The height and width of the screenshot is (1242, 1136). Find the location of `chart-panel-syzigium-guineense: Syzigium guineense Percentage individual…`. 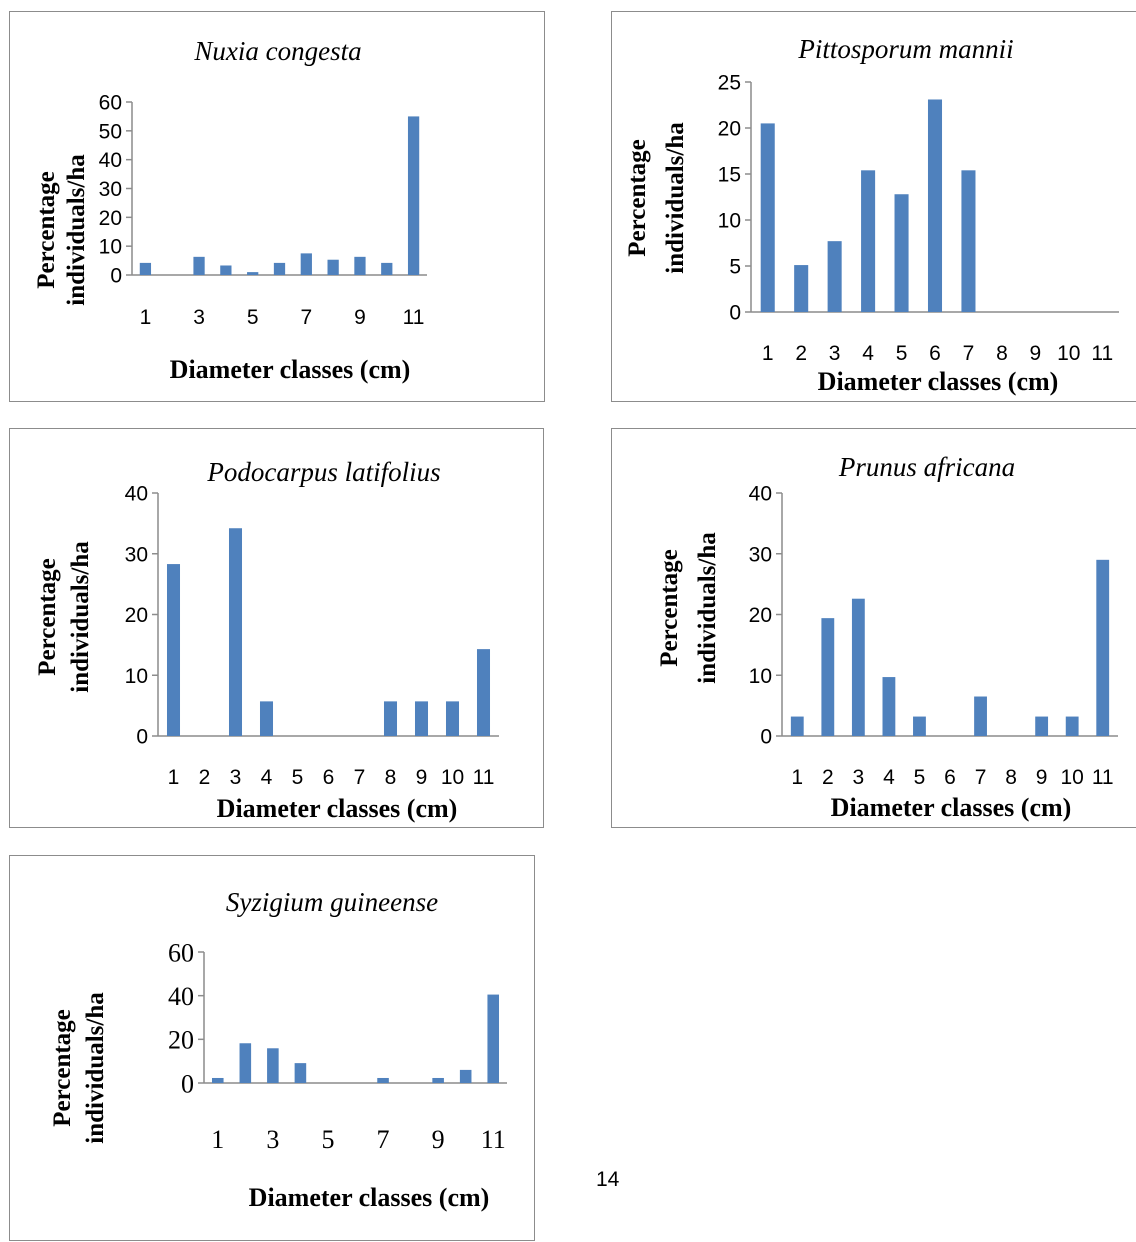

chart-panel-syzigium-guineense: Syzigium guineense Percentage individual… is located at coordinates (272, 1048).